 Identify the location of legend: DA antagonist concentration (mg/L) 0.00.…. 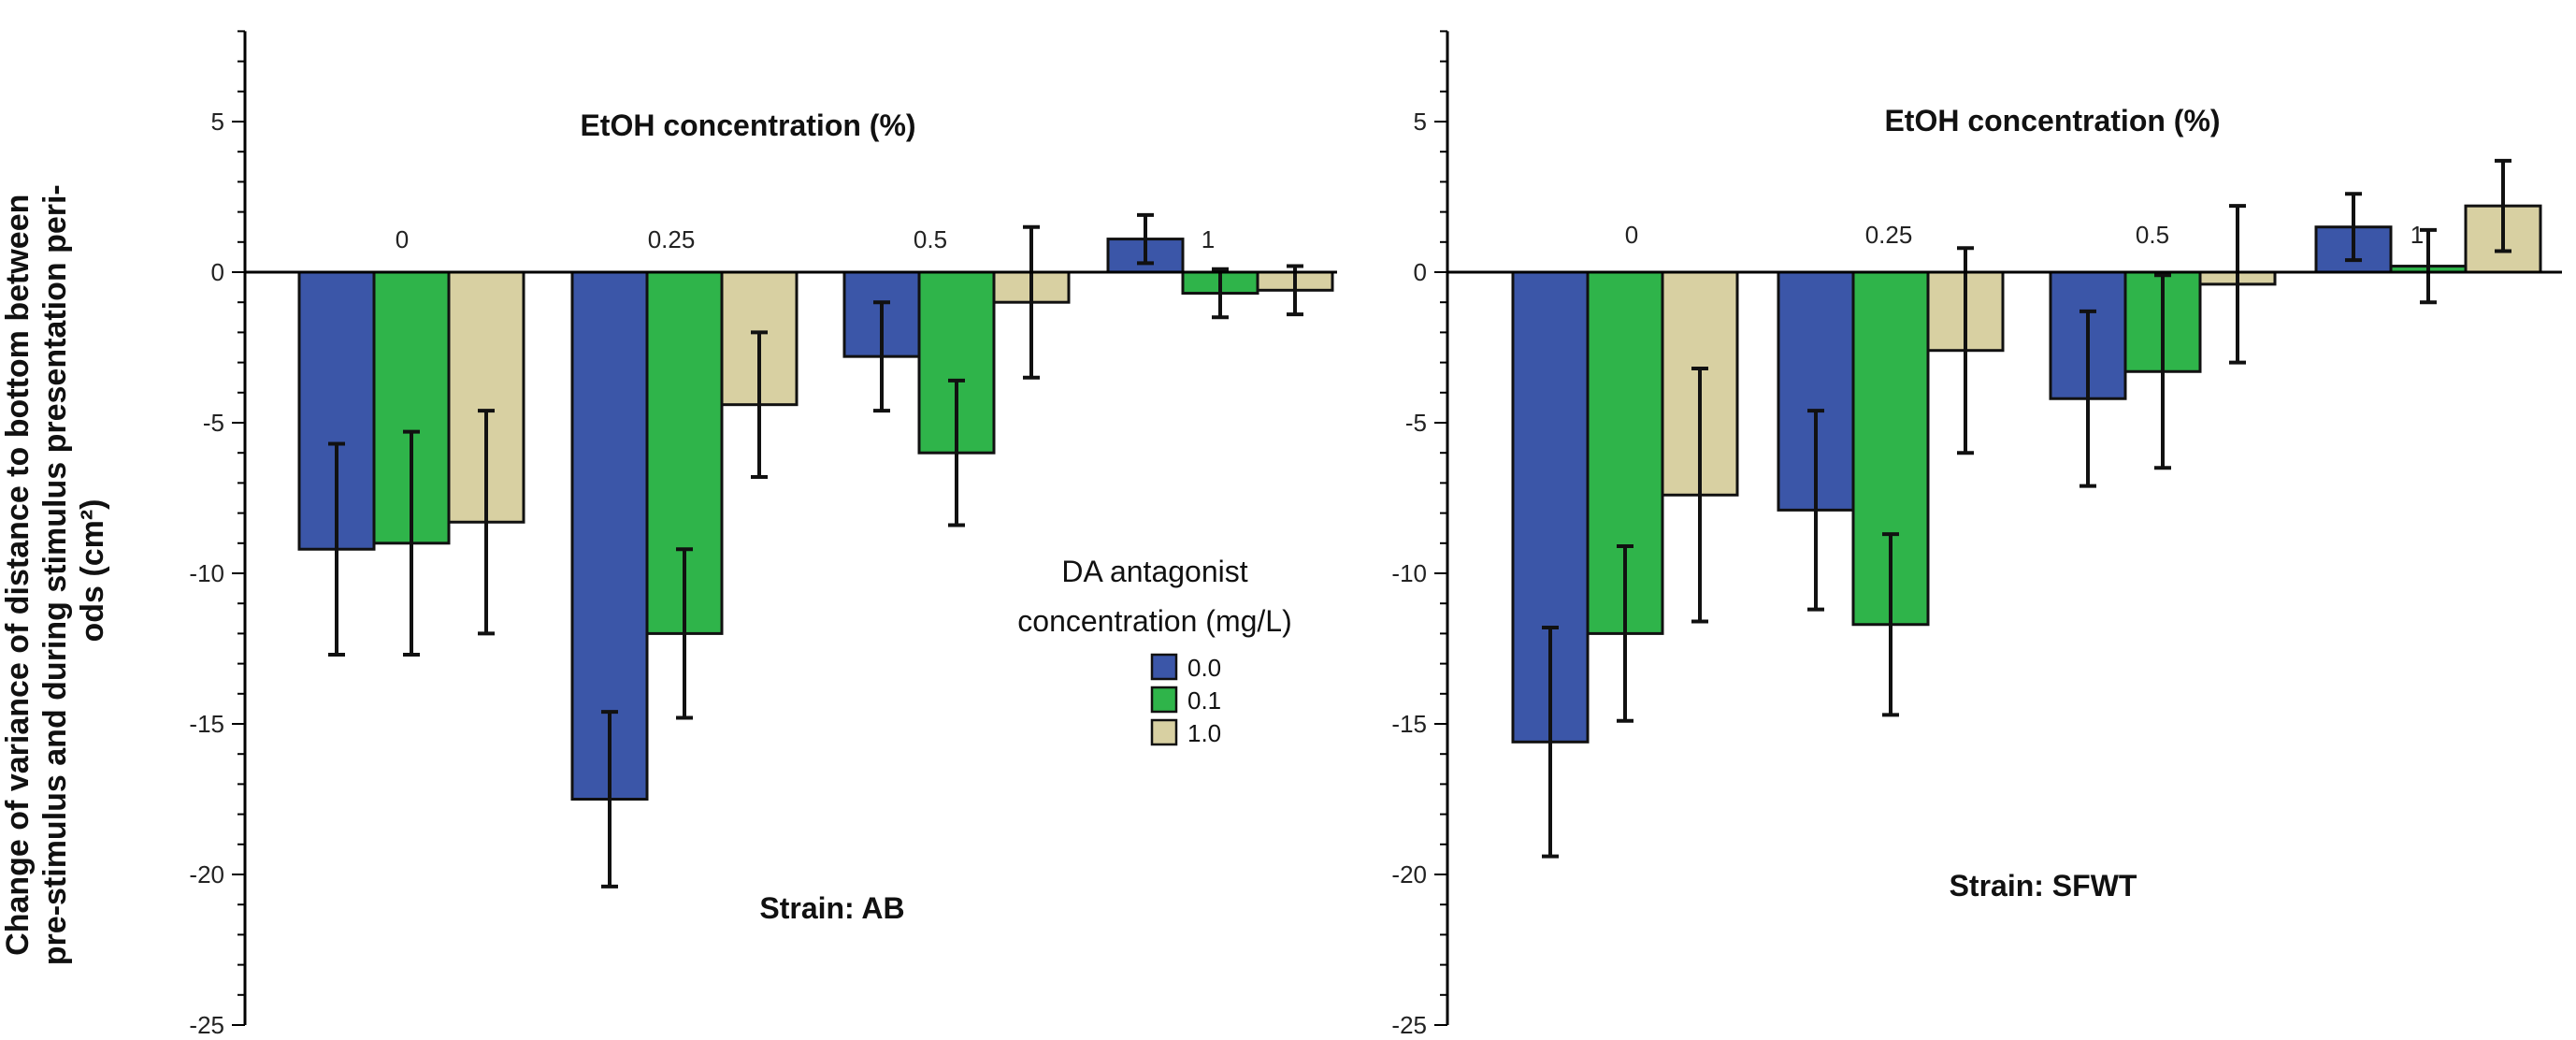
(1154, 651).